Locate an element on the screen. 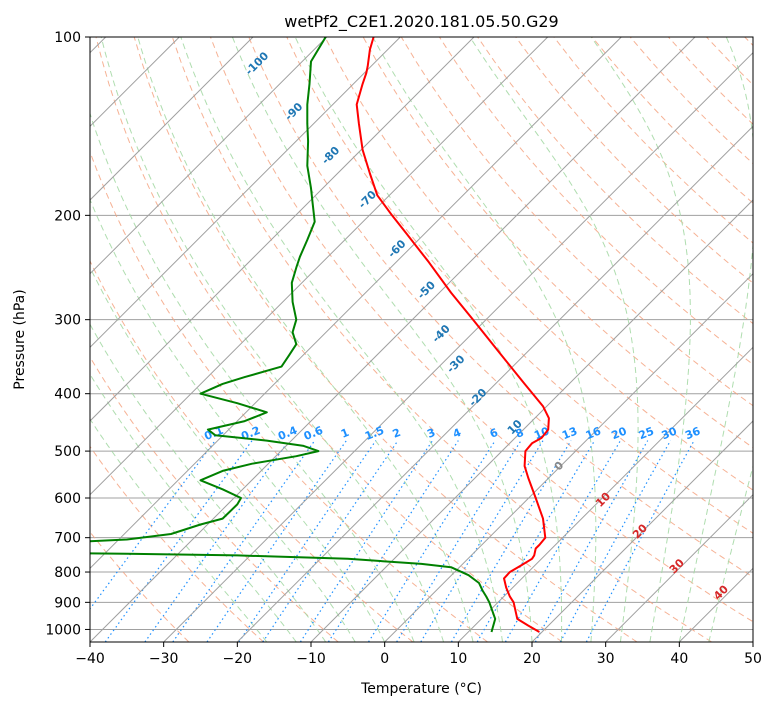  x-tick-label: 50 is located at coordinates (753, 659).